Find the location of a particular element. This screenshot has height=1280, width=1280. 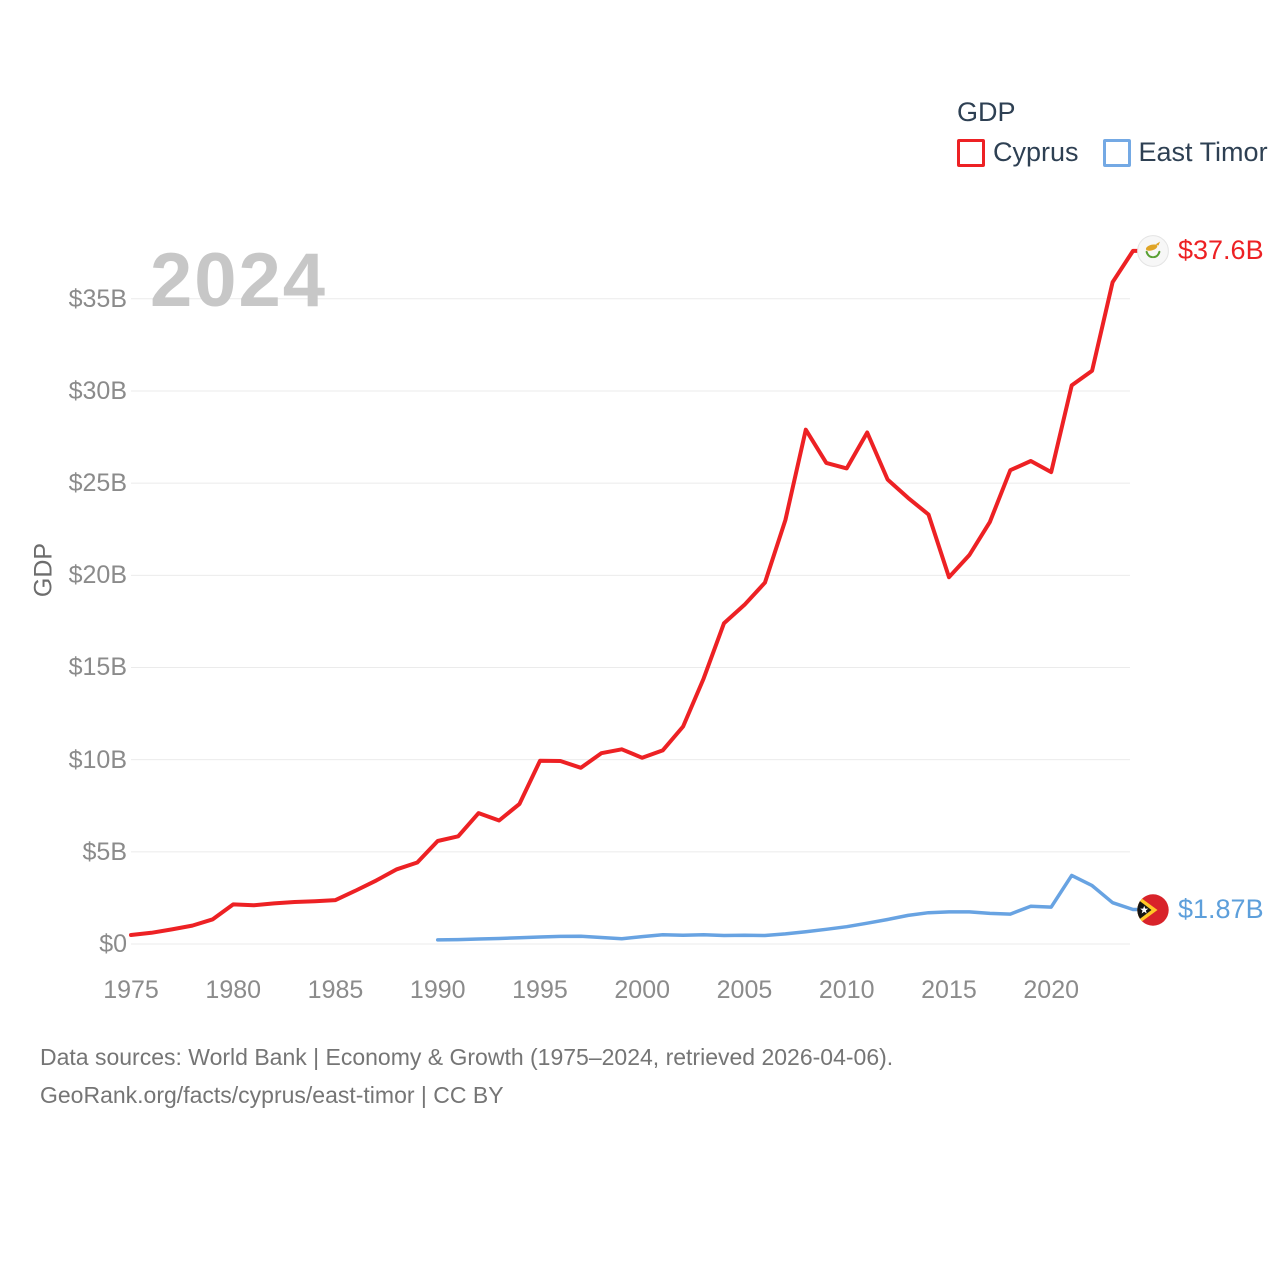

east-timor-end-value: $1.87B is located at coordinates (1221, 909).